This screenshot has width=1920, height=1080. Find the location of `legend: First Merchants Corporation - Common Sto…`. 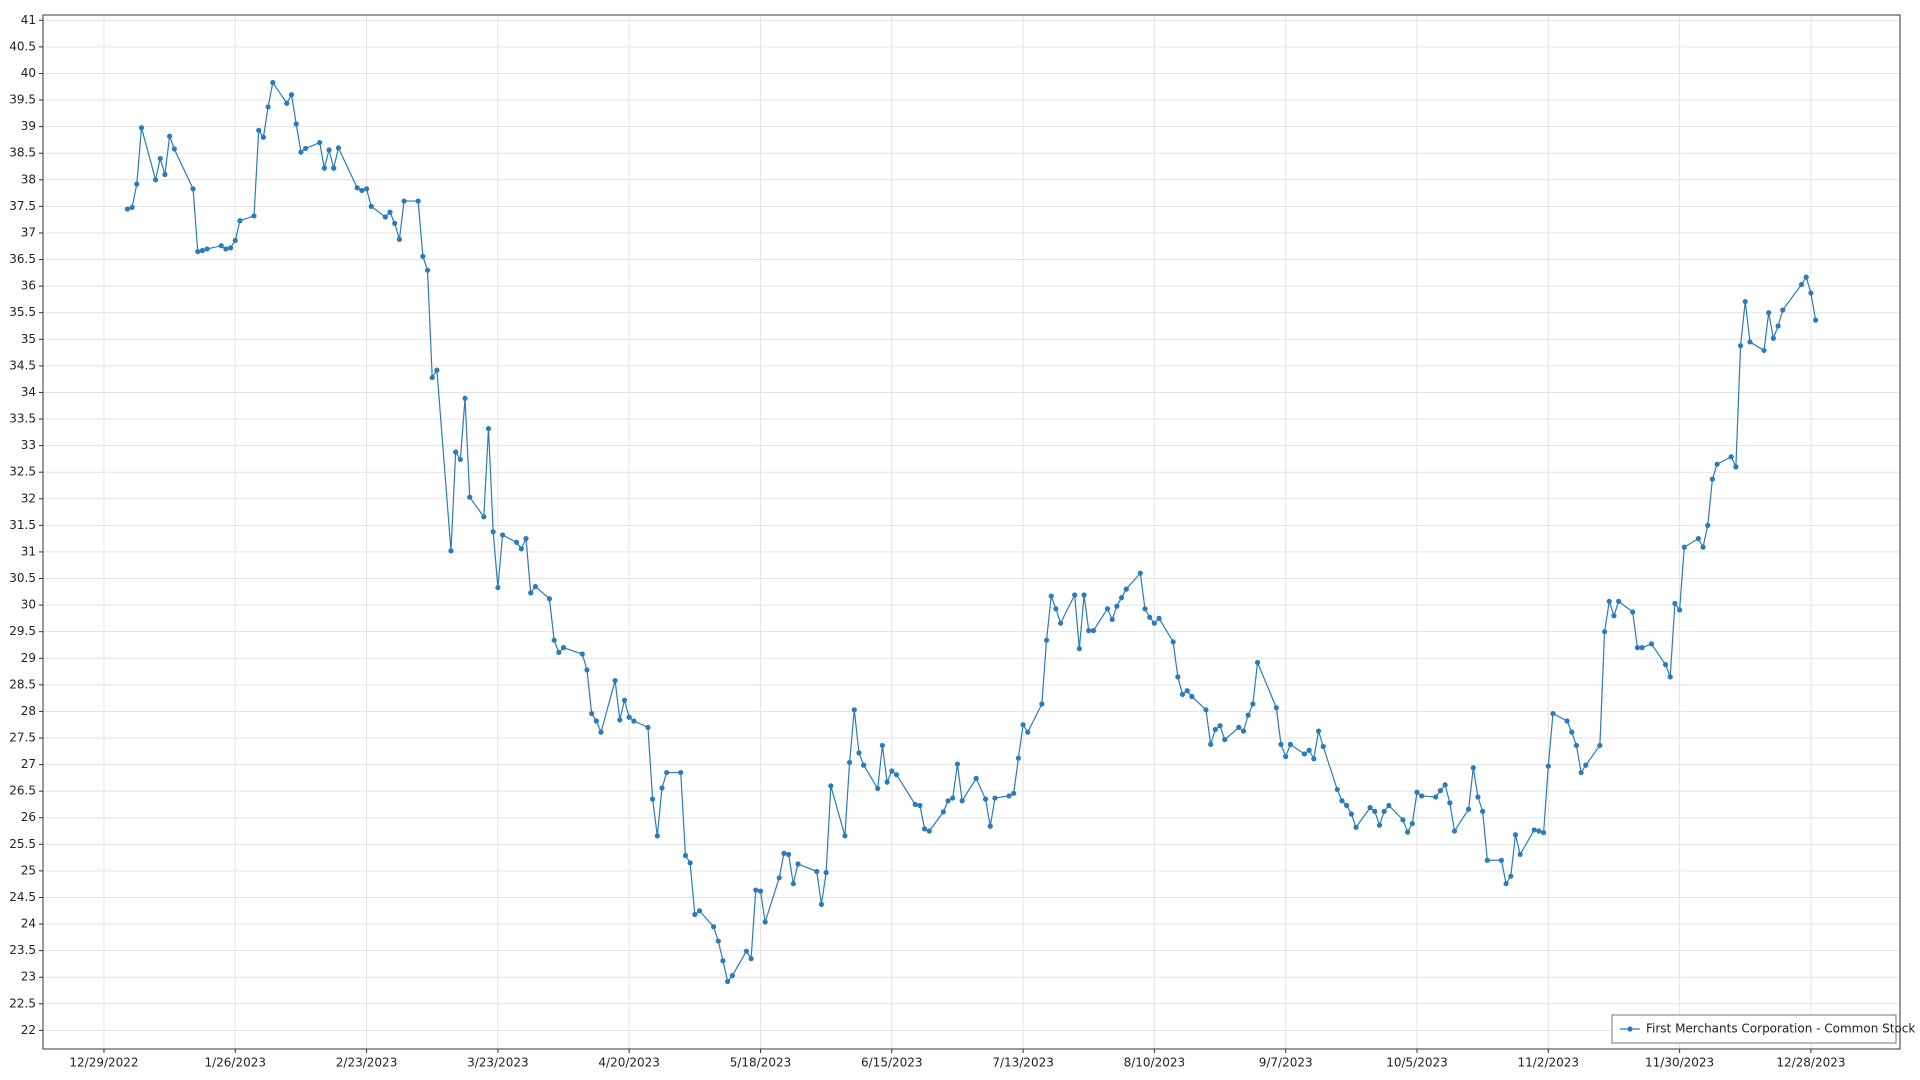

legend: First Merchants Corporation - Common Sto… is located at coordinates (1763, 1029).